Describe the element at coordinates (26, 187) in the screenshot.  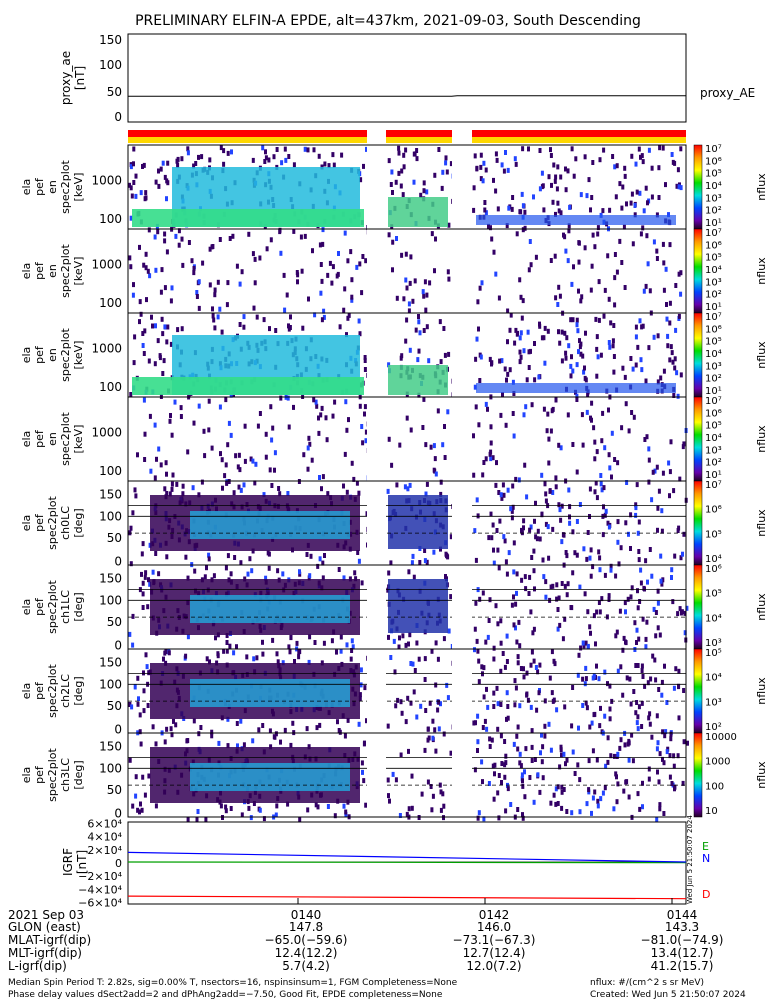
I see `spectrogram-ylabel: ela` at that location.